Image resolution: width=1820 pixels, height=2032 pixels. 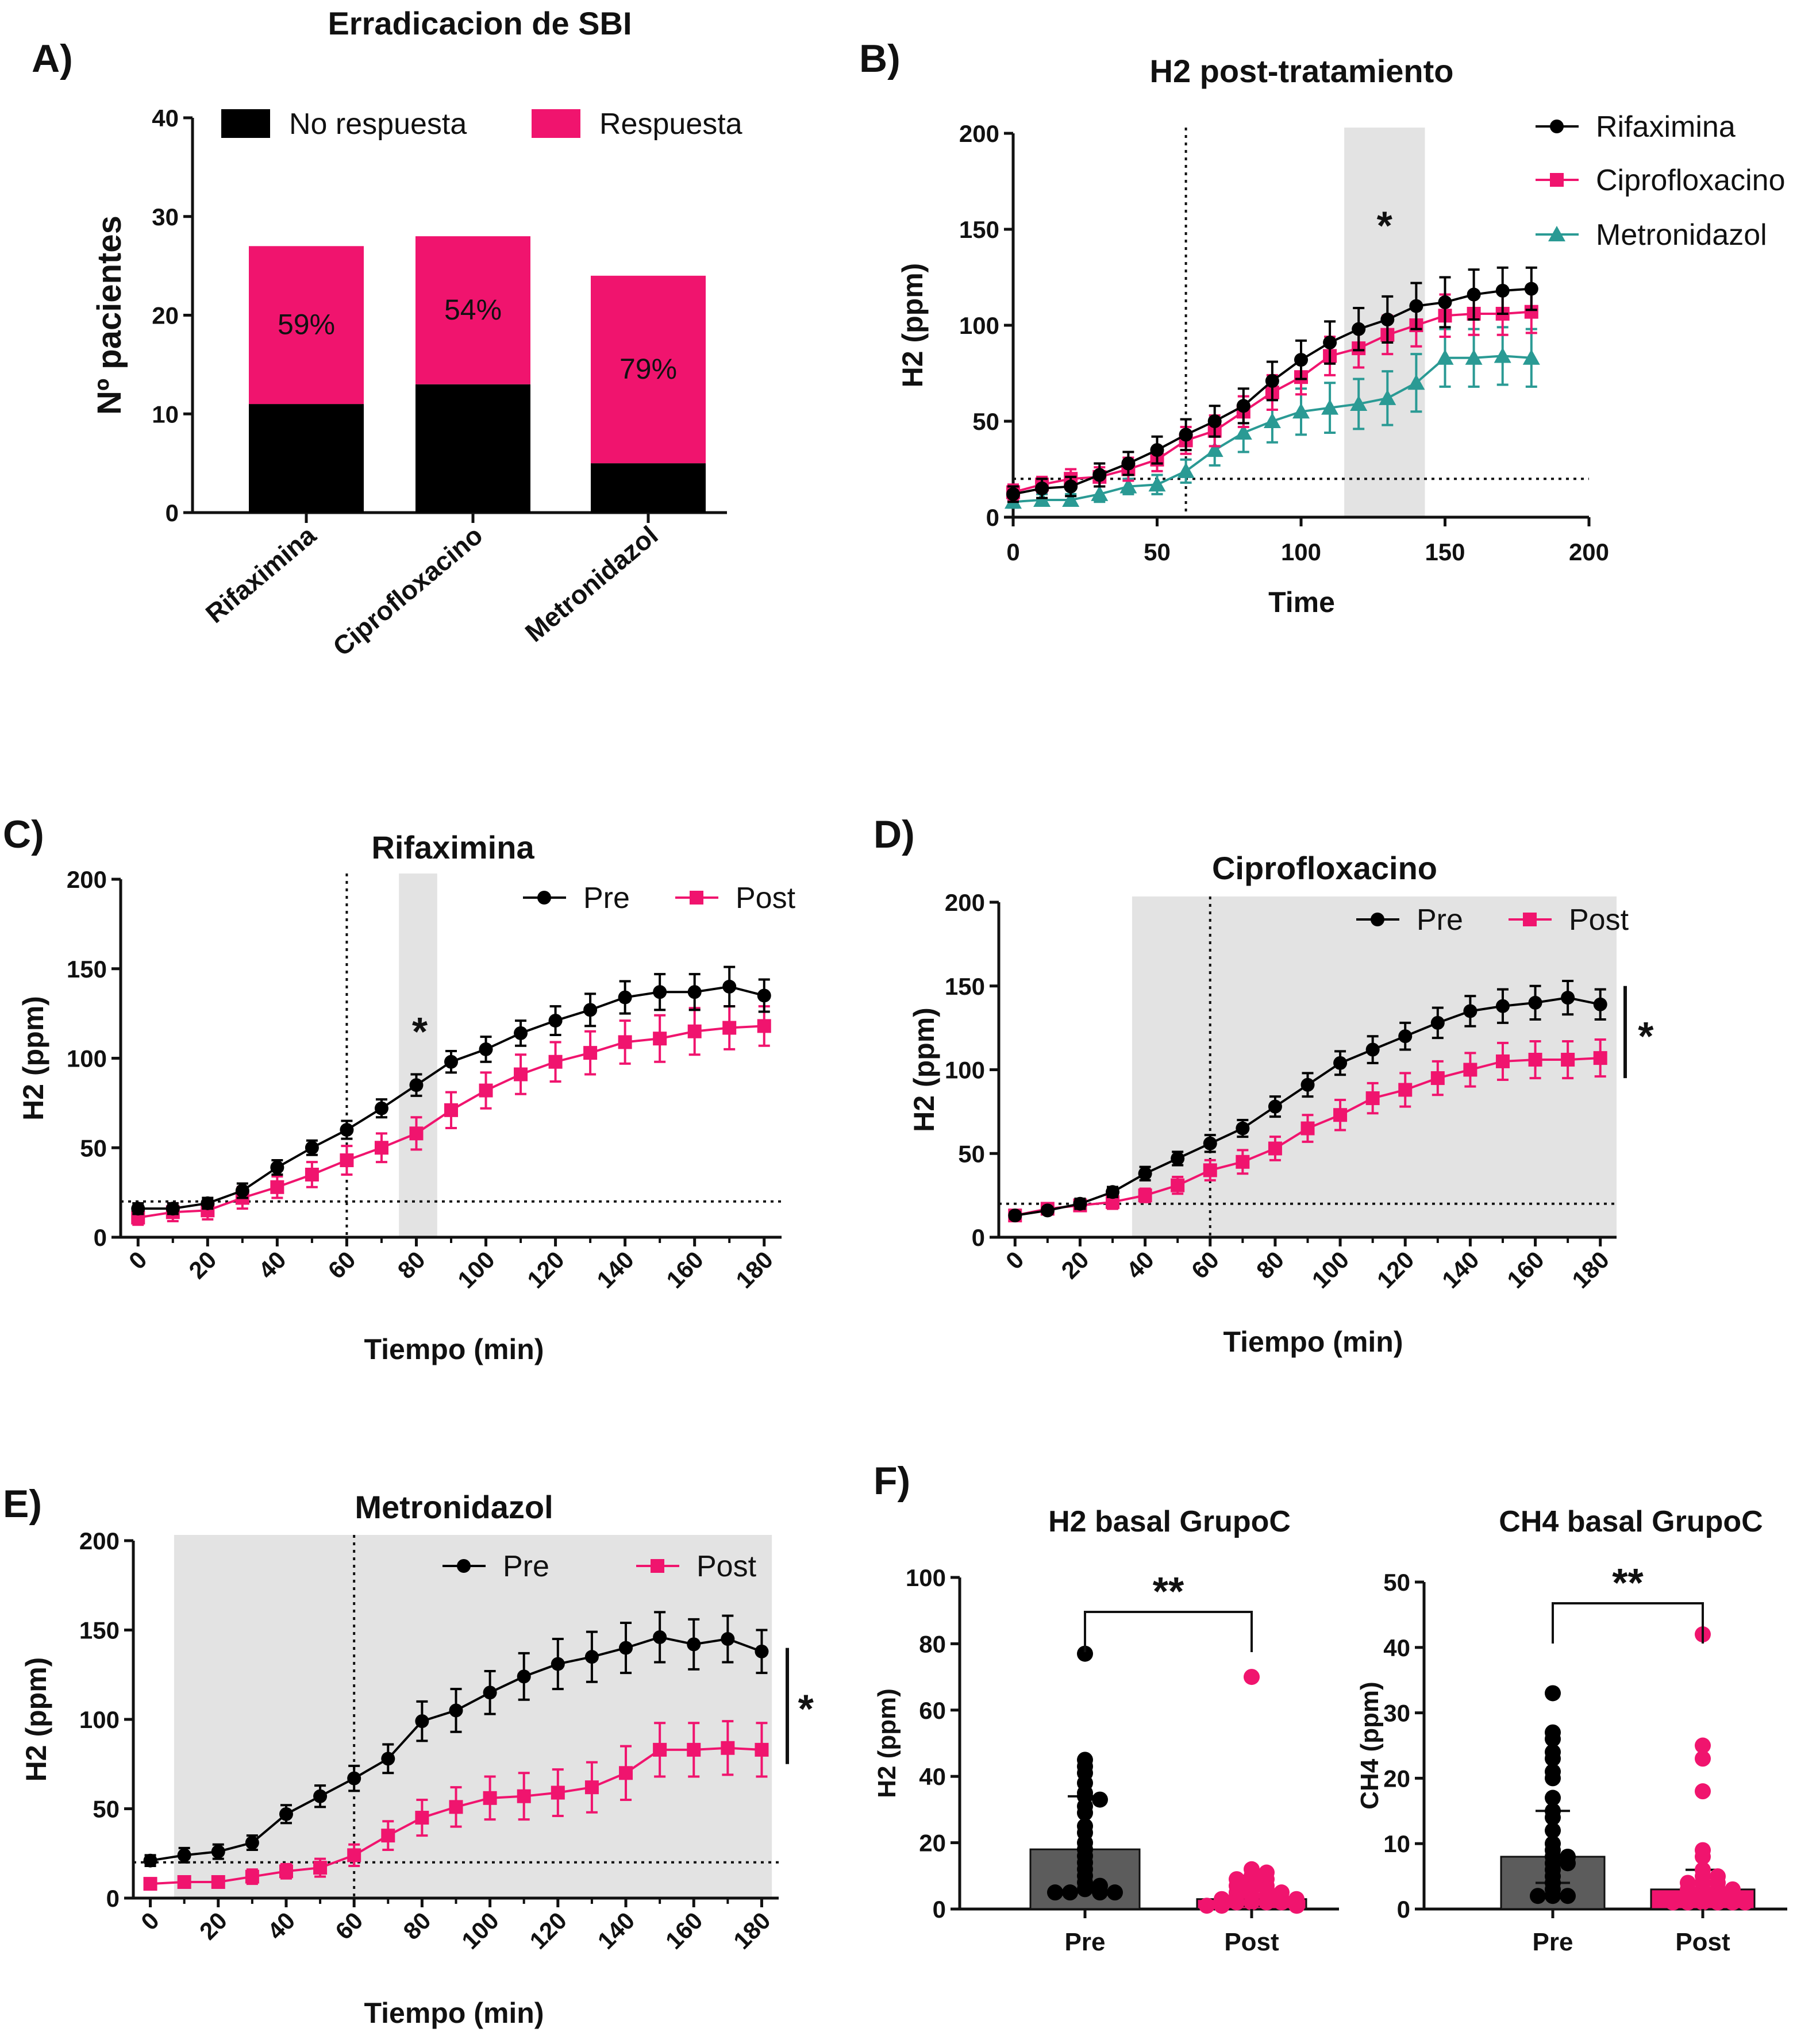 I want to click on y-tick-label: 50, so click(x=985, y=421).